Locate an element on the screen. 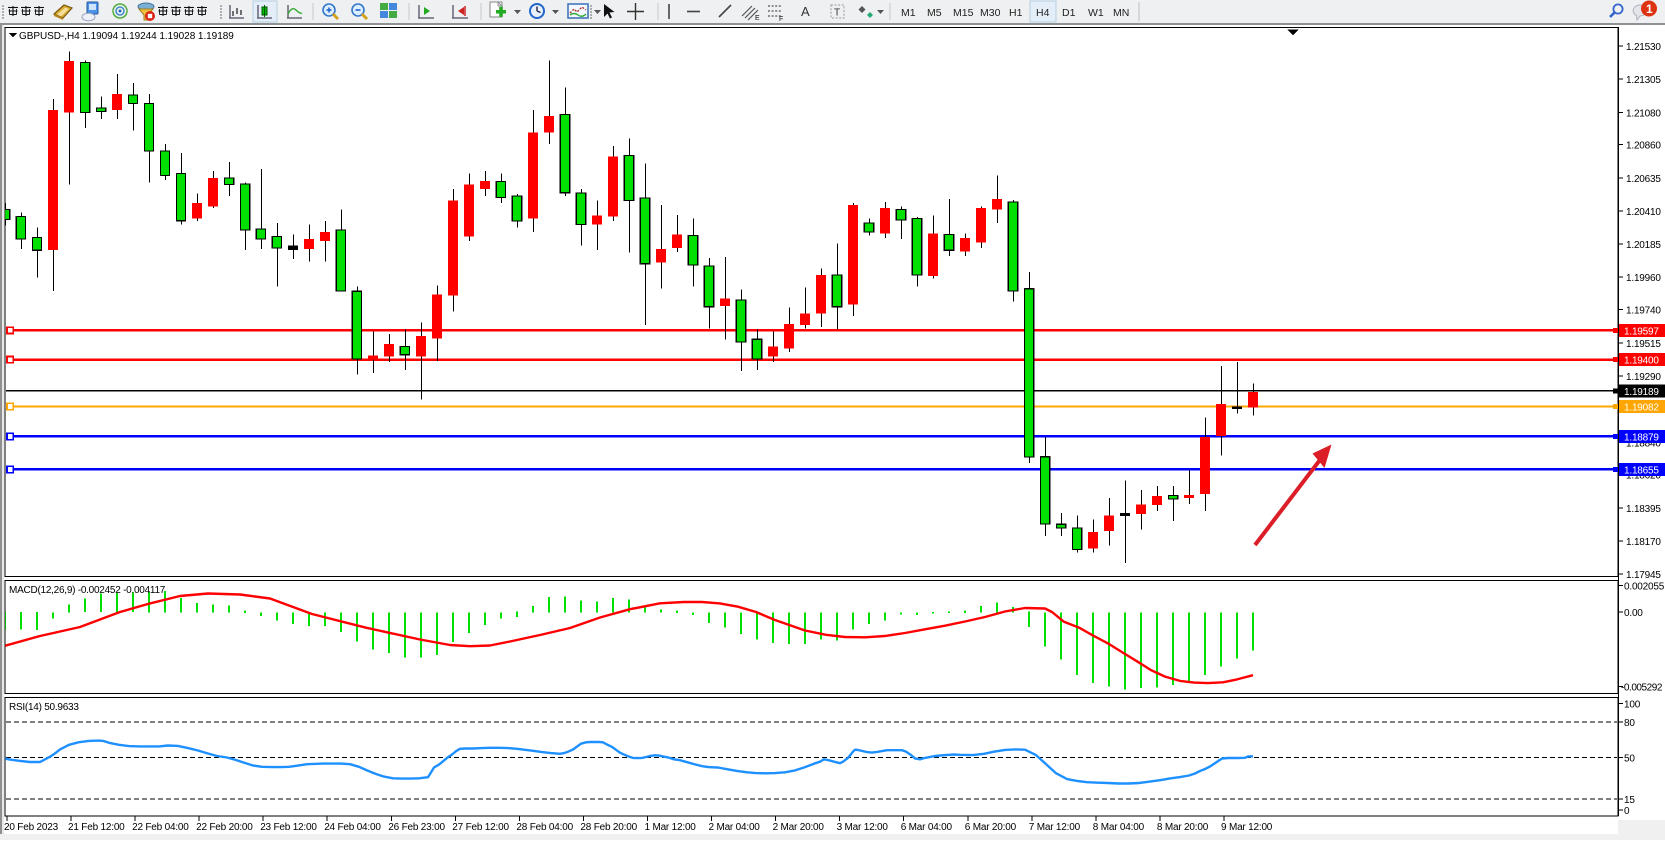  svg-text: 27 Feb 12:00 is located at coordinates (480, 827).